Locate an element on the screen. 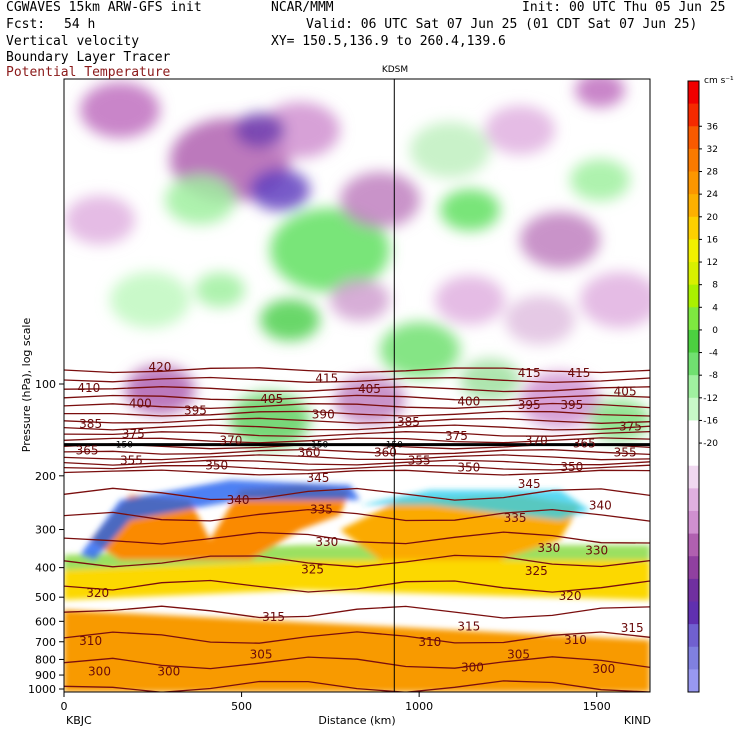 This screenshot has width=740, height=740. y-tick-label: 900 is located at coordinates (45, 675).